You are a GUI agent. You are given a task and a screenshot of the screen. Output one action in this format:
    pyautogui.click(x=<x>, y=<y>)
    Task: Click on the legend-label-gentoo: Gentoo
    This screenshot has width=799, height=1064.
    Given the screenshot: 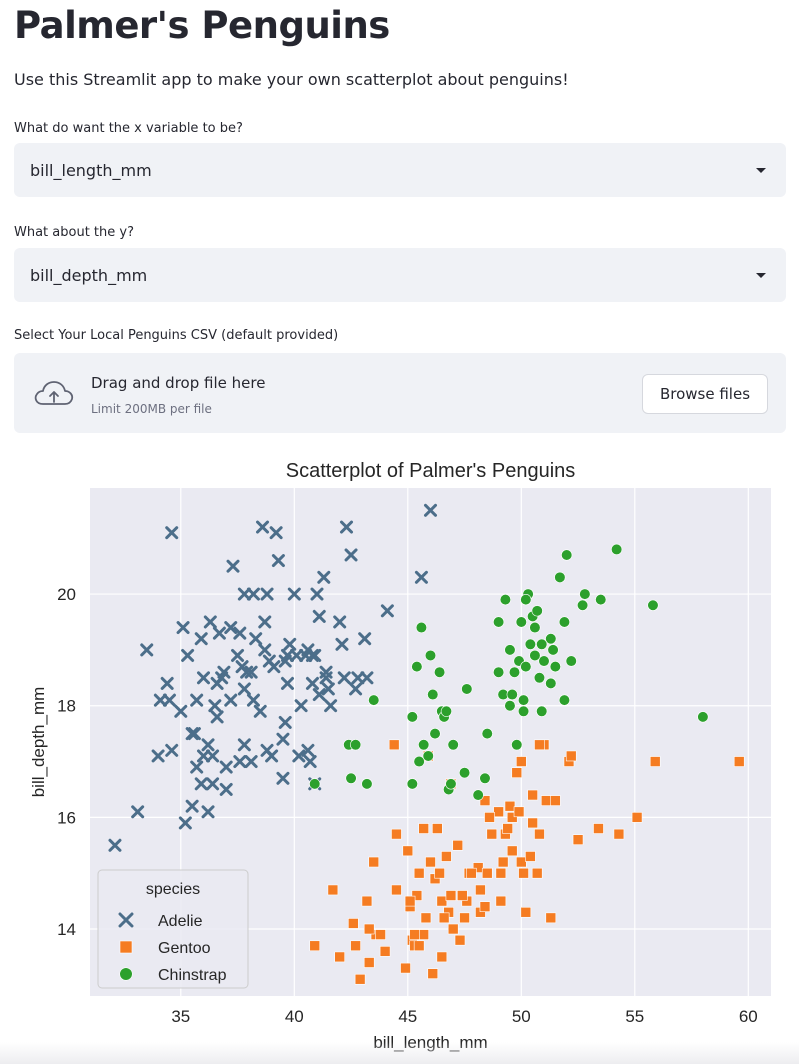 What is the action you would take?
    pyautogui.click(x=184, y=948)
    